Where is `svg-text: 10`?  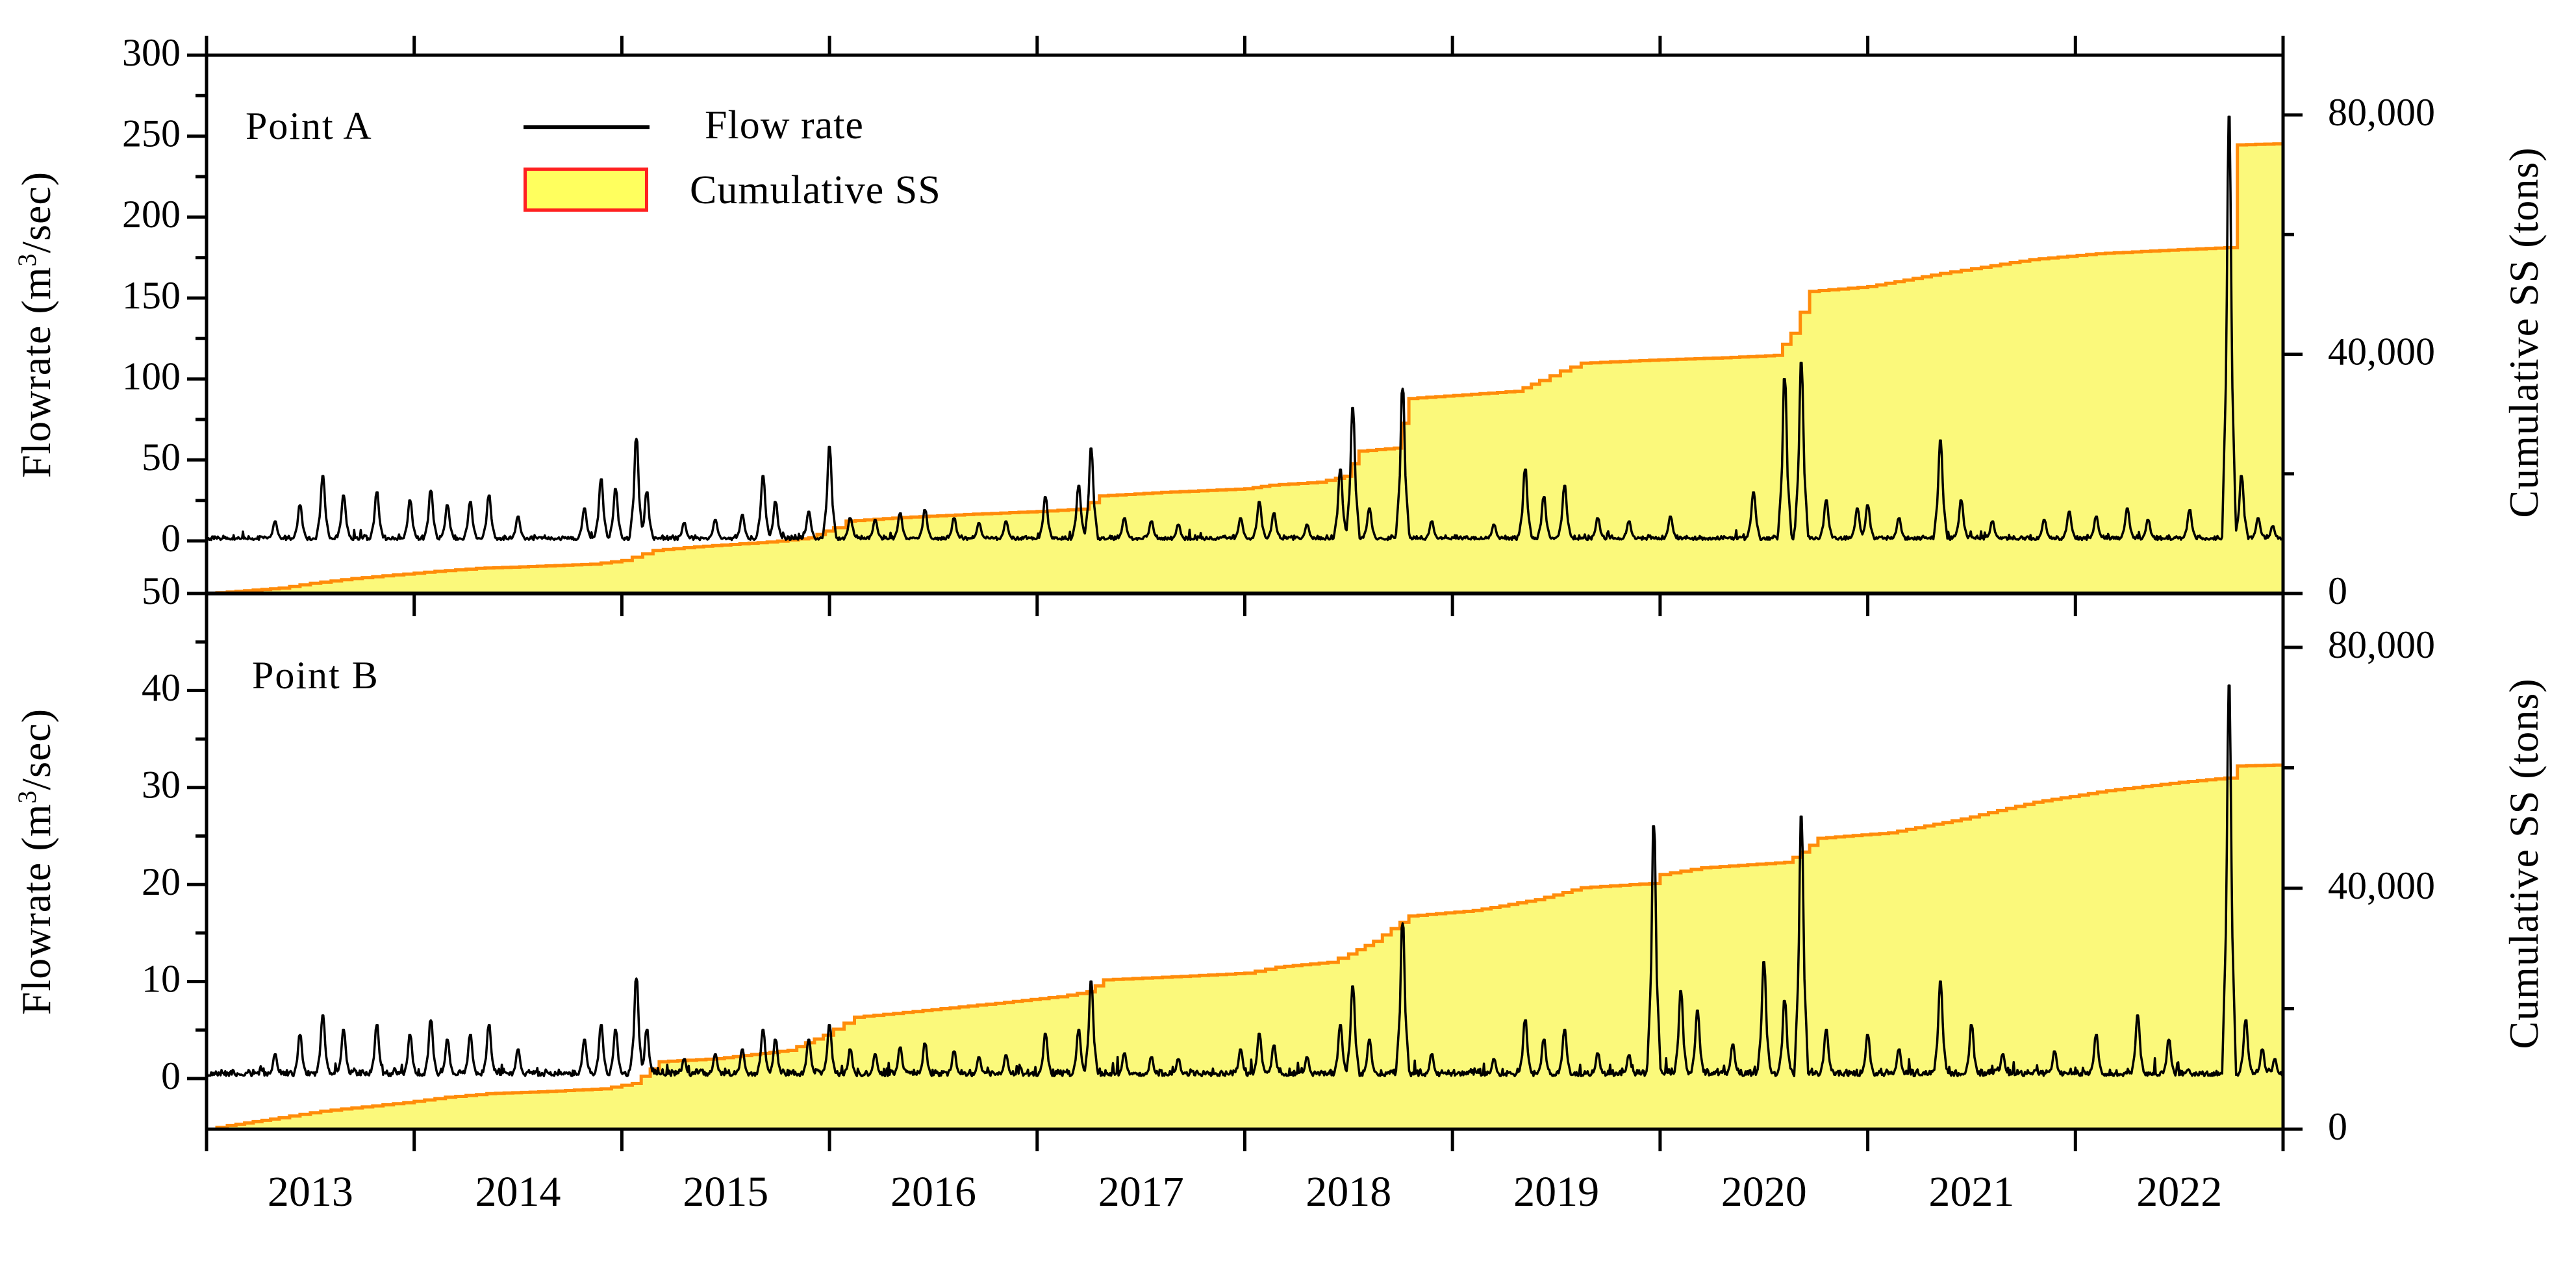
svg-text: 10 is located at coordinates (161, 979).